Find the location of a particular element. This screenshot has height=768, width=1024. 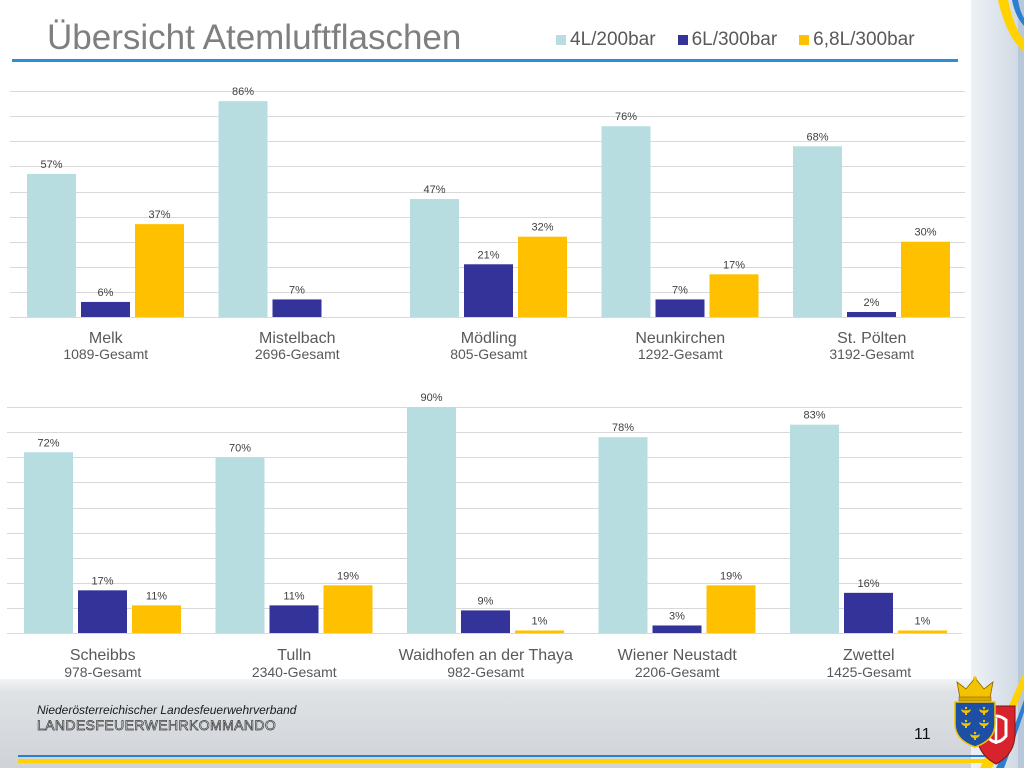

footer-band is located at coordinates (485, 723).